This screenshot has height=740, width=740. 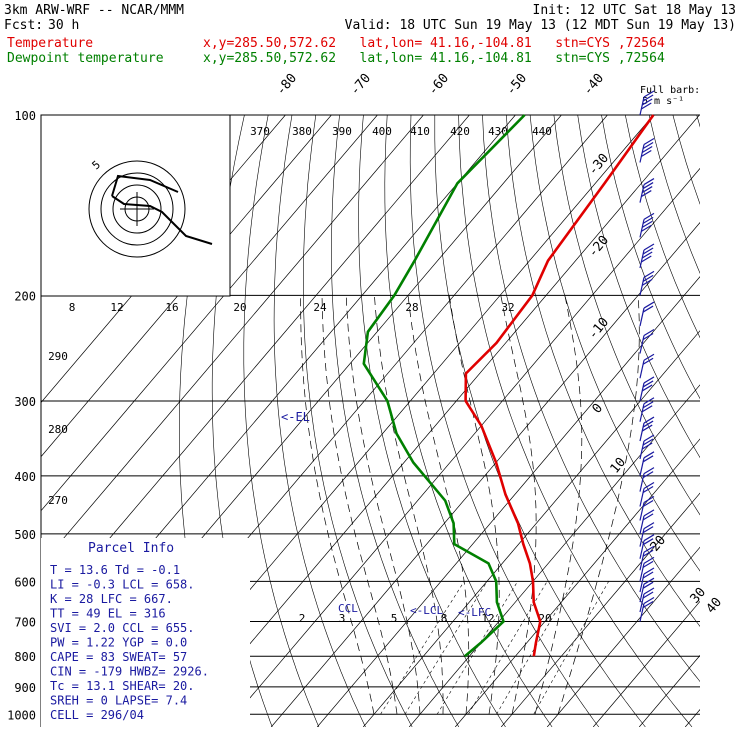 I want to click on pressure-tick-400: 400, so click(x=25, y=477).